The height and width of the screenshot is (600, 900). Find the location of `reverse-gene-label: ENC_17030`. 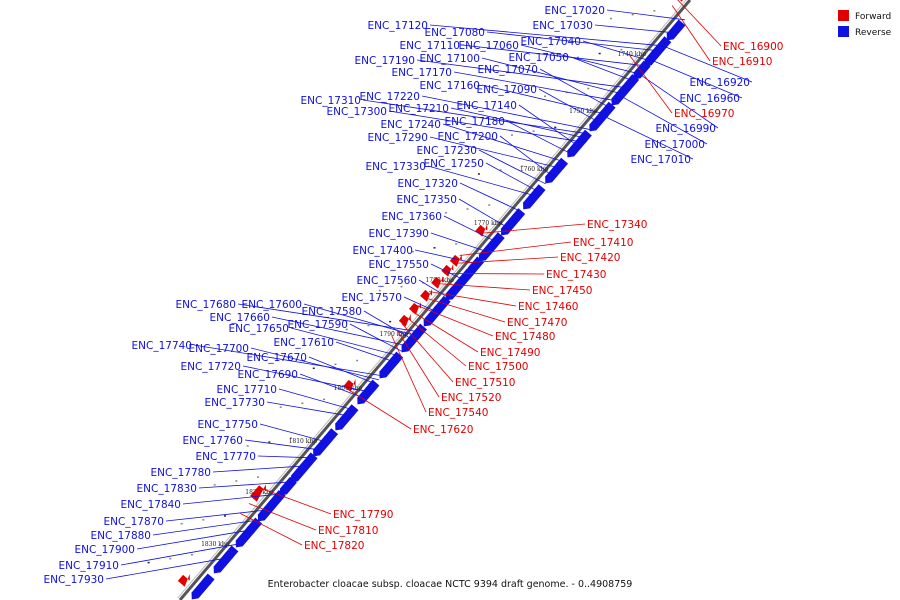

reverse-gene-label: ENC_17030 is located at coordinates (563, 26).